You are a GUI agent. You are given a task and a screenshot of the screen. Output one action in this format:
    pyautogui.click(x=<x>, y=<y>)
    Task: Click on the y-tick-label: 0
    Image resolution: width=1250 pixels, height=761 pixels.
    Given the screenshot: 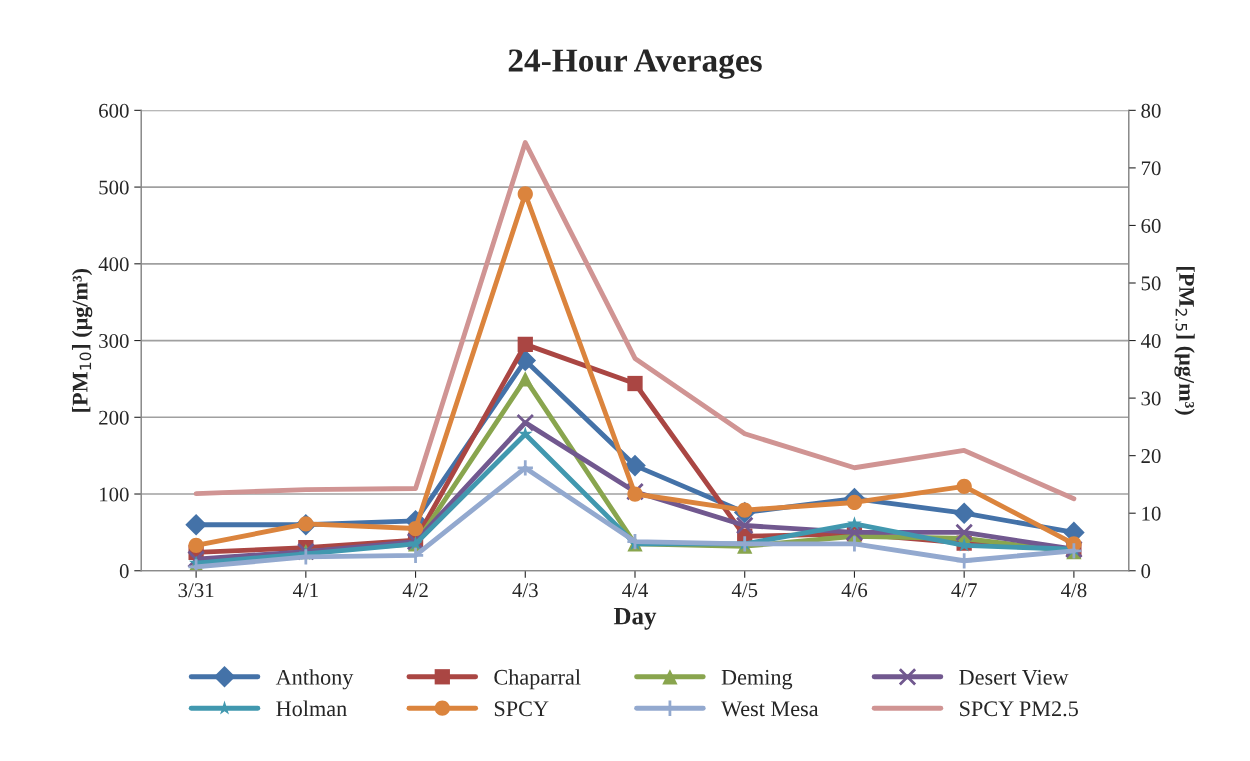 What is the action you would take?
    pyautogui.click(x=124, y=571)
    